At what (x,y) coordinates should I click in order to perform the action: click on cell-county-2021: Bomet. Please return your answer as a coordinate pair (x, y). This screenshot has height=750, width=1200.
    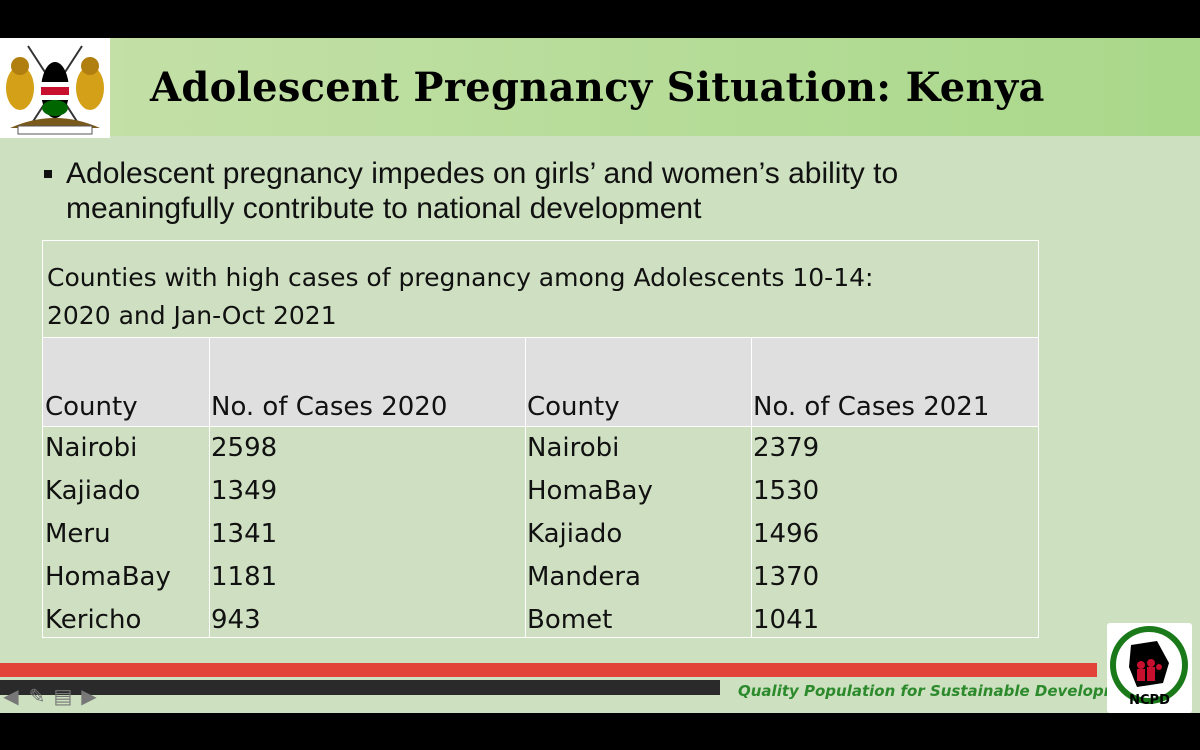
    Looking at the image, I should click on (570, 620).